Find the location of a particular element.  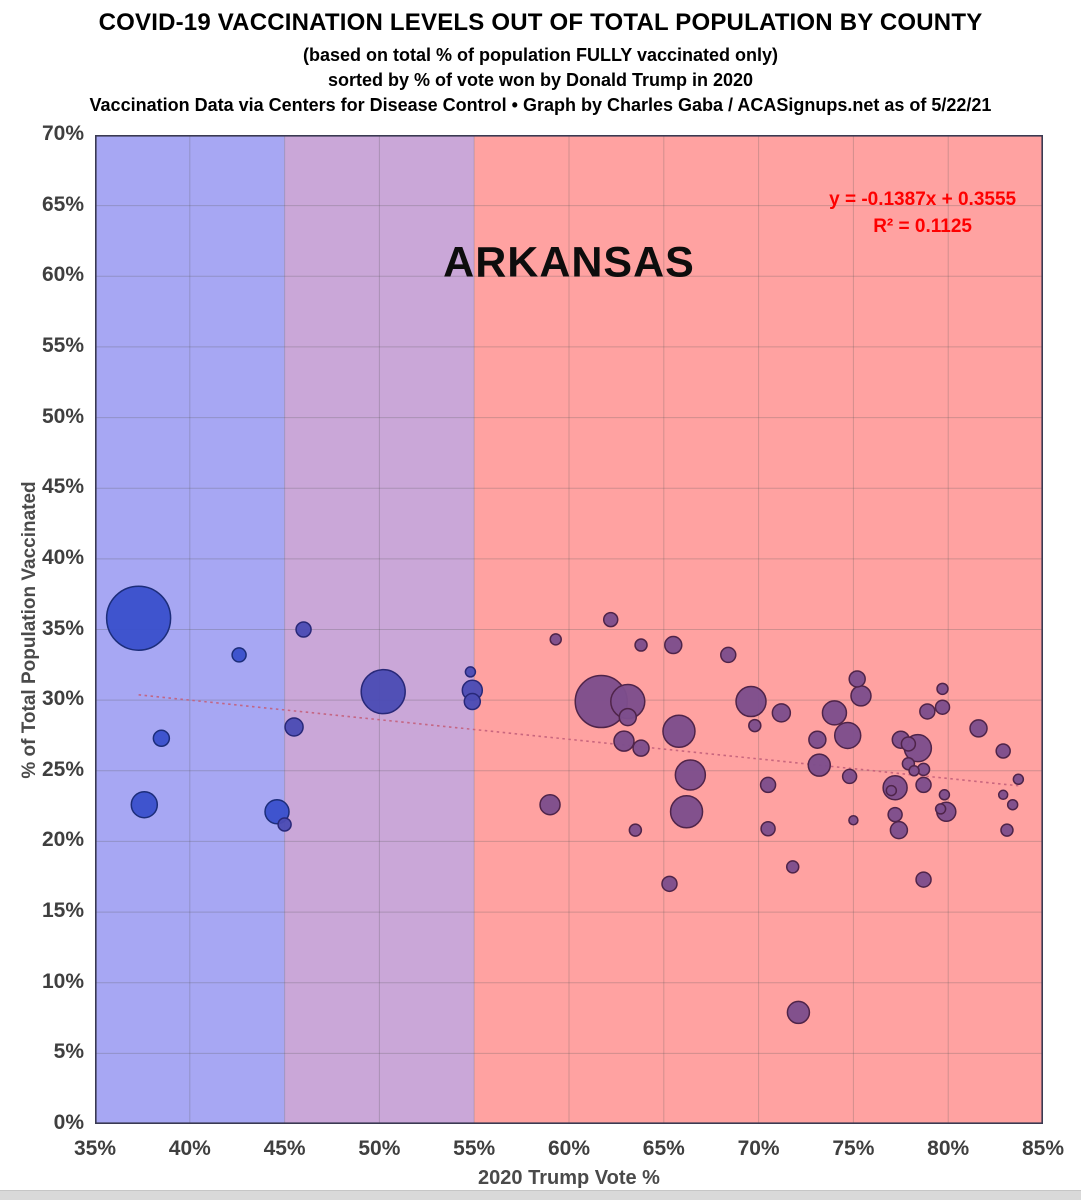

x-tick-label: 50% is located at coordinates (379, 1148).